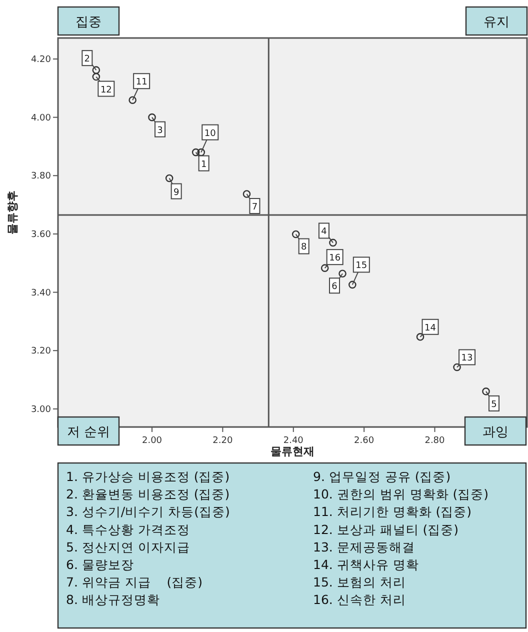  Describe the element at coordinates (41, 409) in the screenshot. I see `y-tick-label: 3.00` at that location.